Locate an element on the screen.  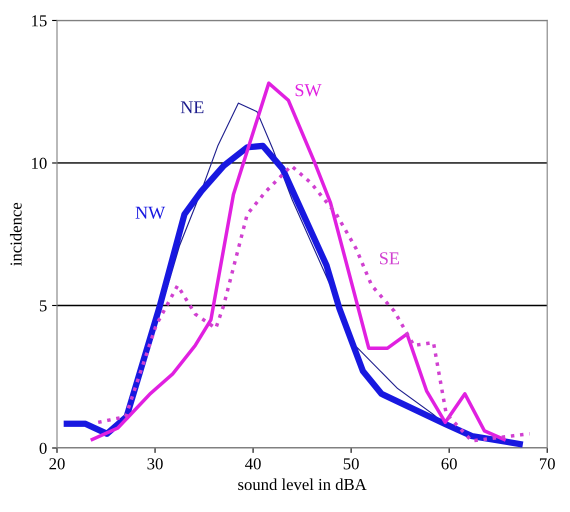
x-axis-title: sound level in dBA is located at coordinates (302, 484).